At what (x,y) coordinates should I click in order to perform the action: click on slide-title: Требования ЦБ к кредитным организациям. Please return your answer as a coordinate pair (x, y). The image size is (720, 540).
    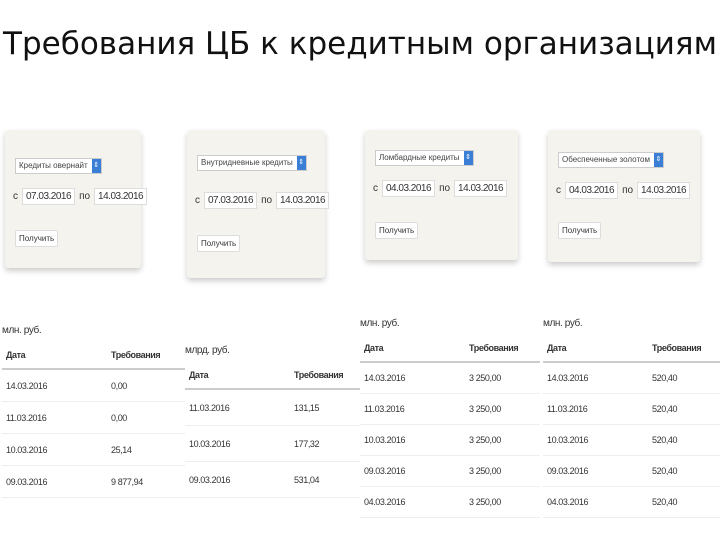
    Looking at the image, I should click on (360, 44).